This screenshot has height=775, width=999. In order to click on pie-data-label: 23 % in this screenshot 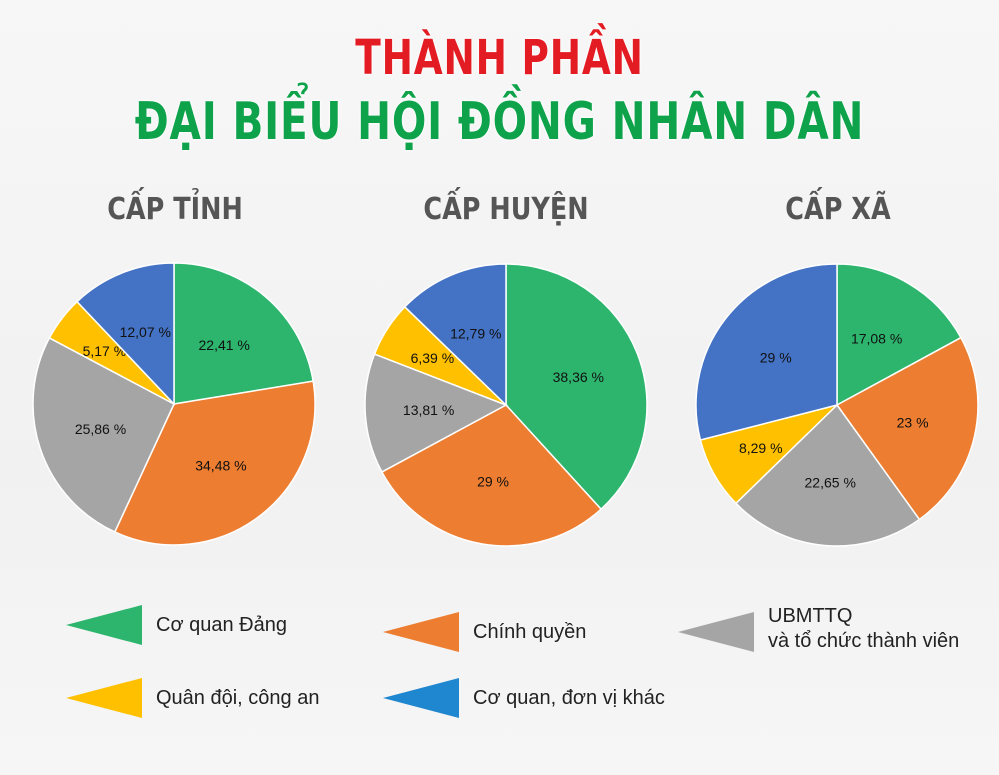, I will do `click(913, 422)`.